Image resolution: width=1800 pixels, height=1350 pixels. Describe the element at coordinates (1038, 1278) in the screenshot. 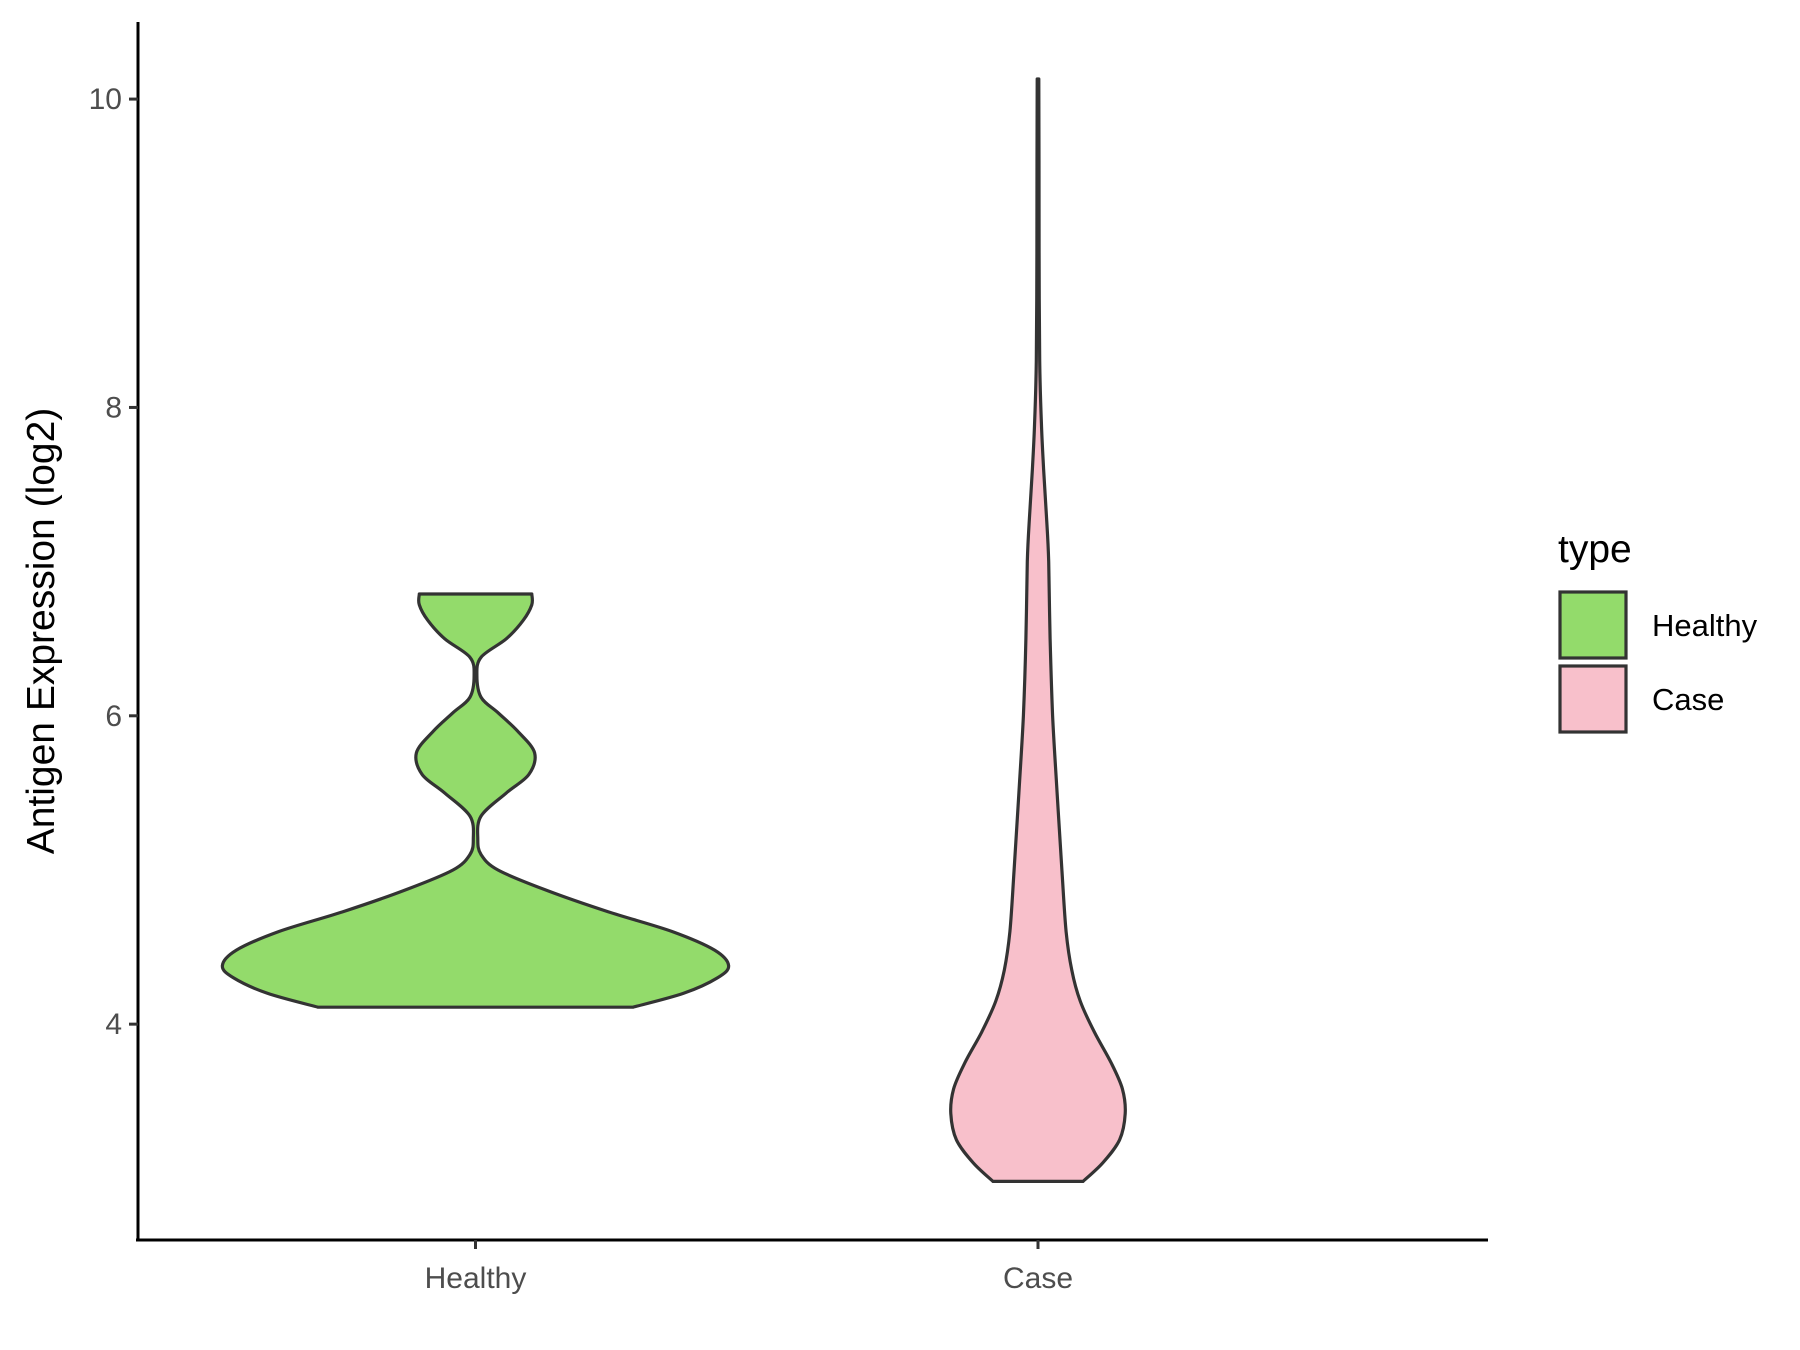

I see `x-tick-label: Case` at that location.